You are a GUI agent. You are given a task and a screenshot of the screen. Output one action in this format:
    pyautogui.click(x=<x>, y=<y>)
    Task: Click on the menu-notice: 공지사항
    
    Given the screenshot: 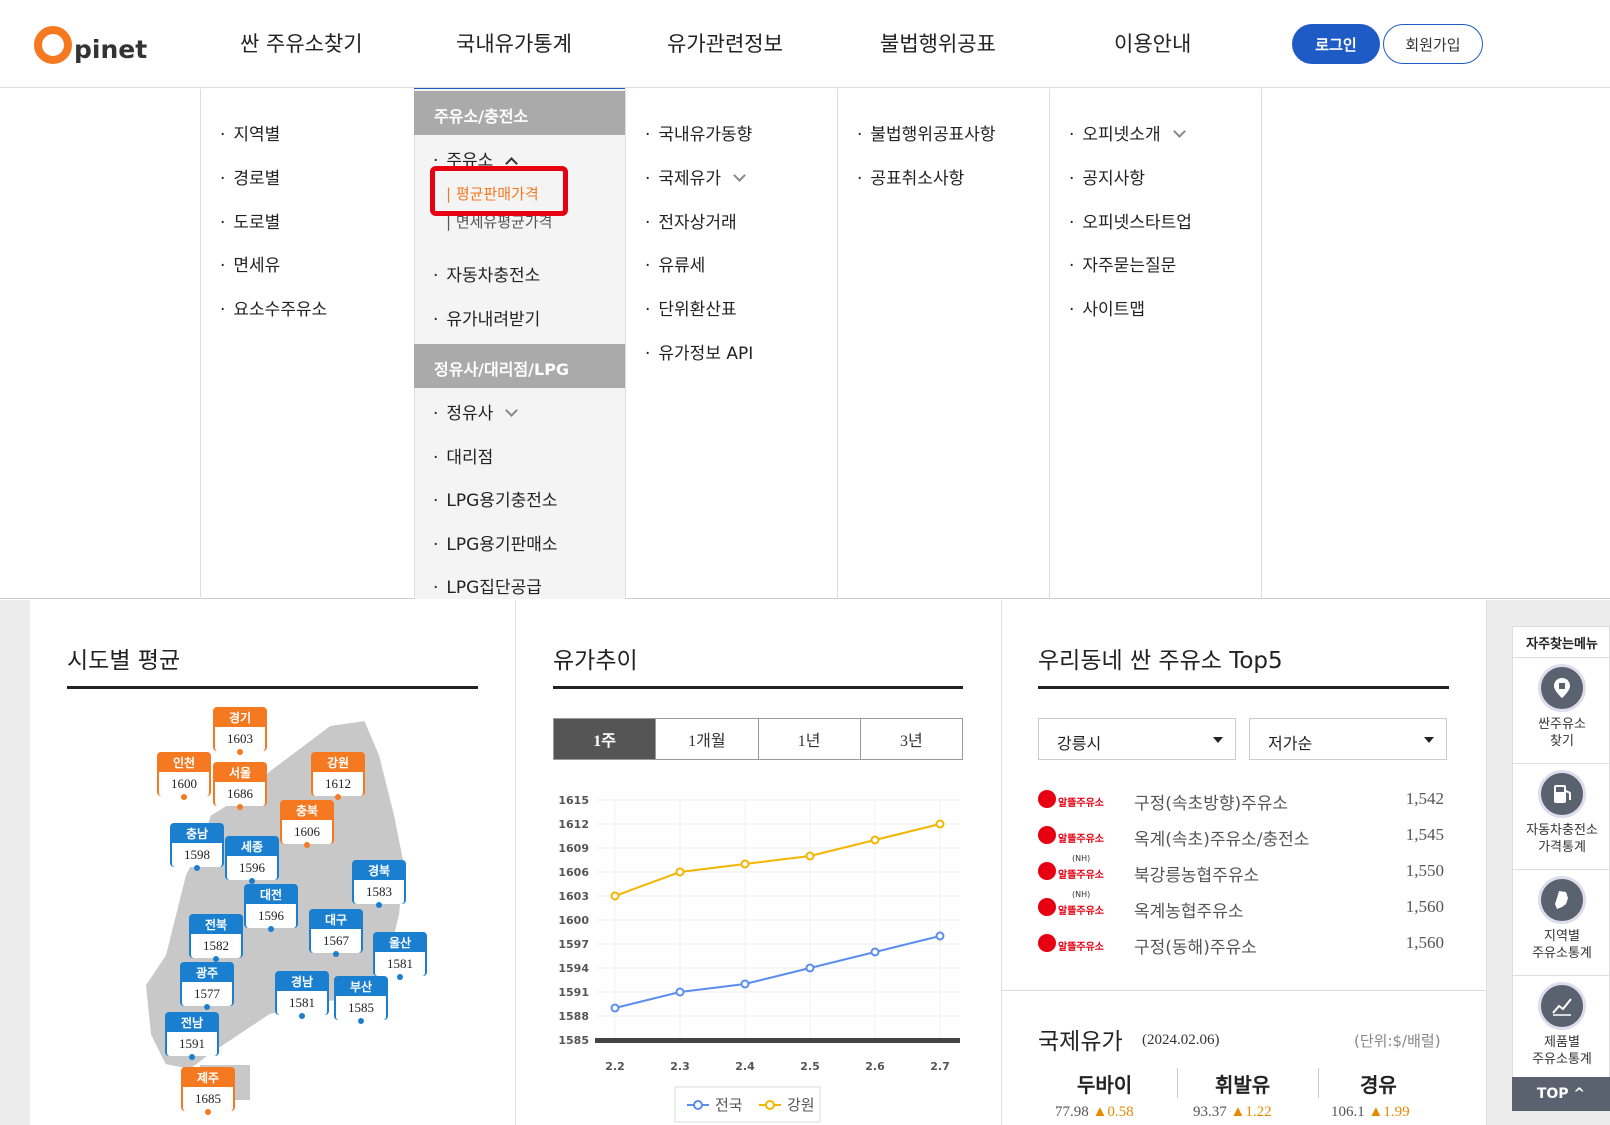 What is the action you would take?
    pyautogui.click(x=1107, y=176)
    